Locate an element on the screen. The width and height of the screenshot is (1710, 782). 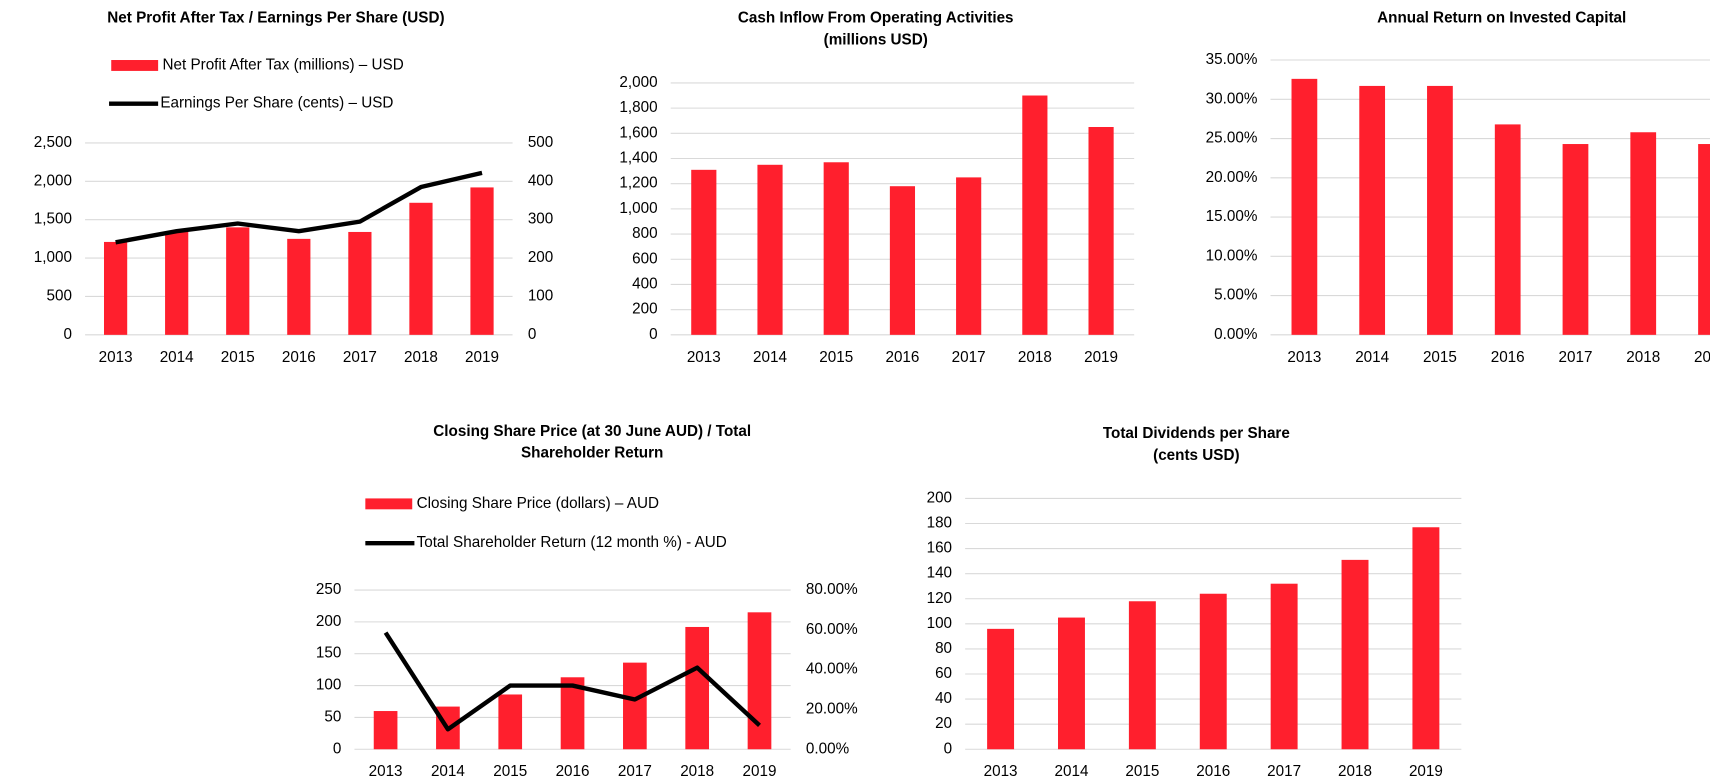
y2-tick-label: 40.00% is located at coordinates (832, 669).